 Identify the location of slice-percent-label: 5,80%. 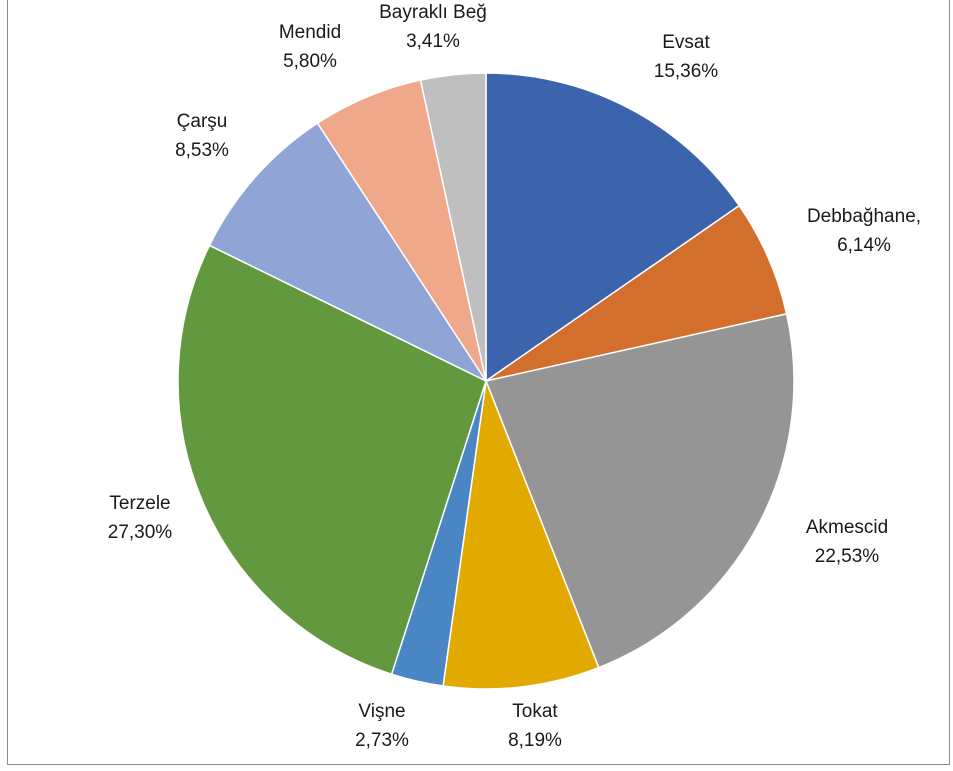
(310, 61).